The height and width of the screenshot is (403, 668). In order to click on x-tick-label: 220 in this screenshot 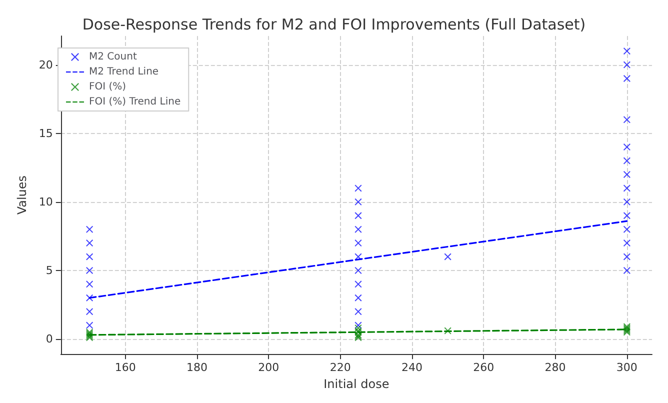, I will do `click(340, 367)`.